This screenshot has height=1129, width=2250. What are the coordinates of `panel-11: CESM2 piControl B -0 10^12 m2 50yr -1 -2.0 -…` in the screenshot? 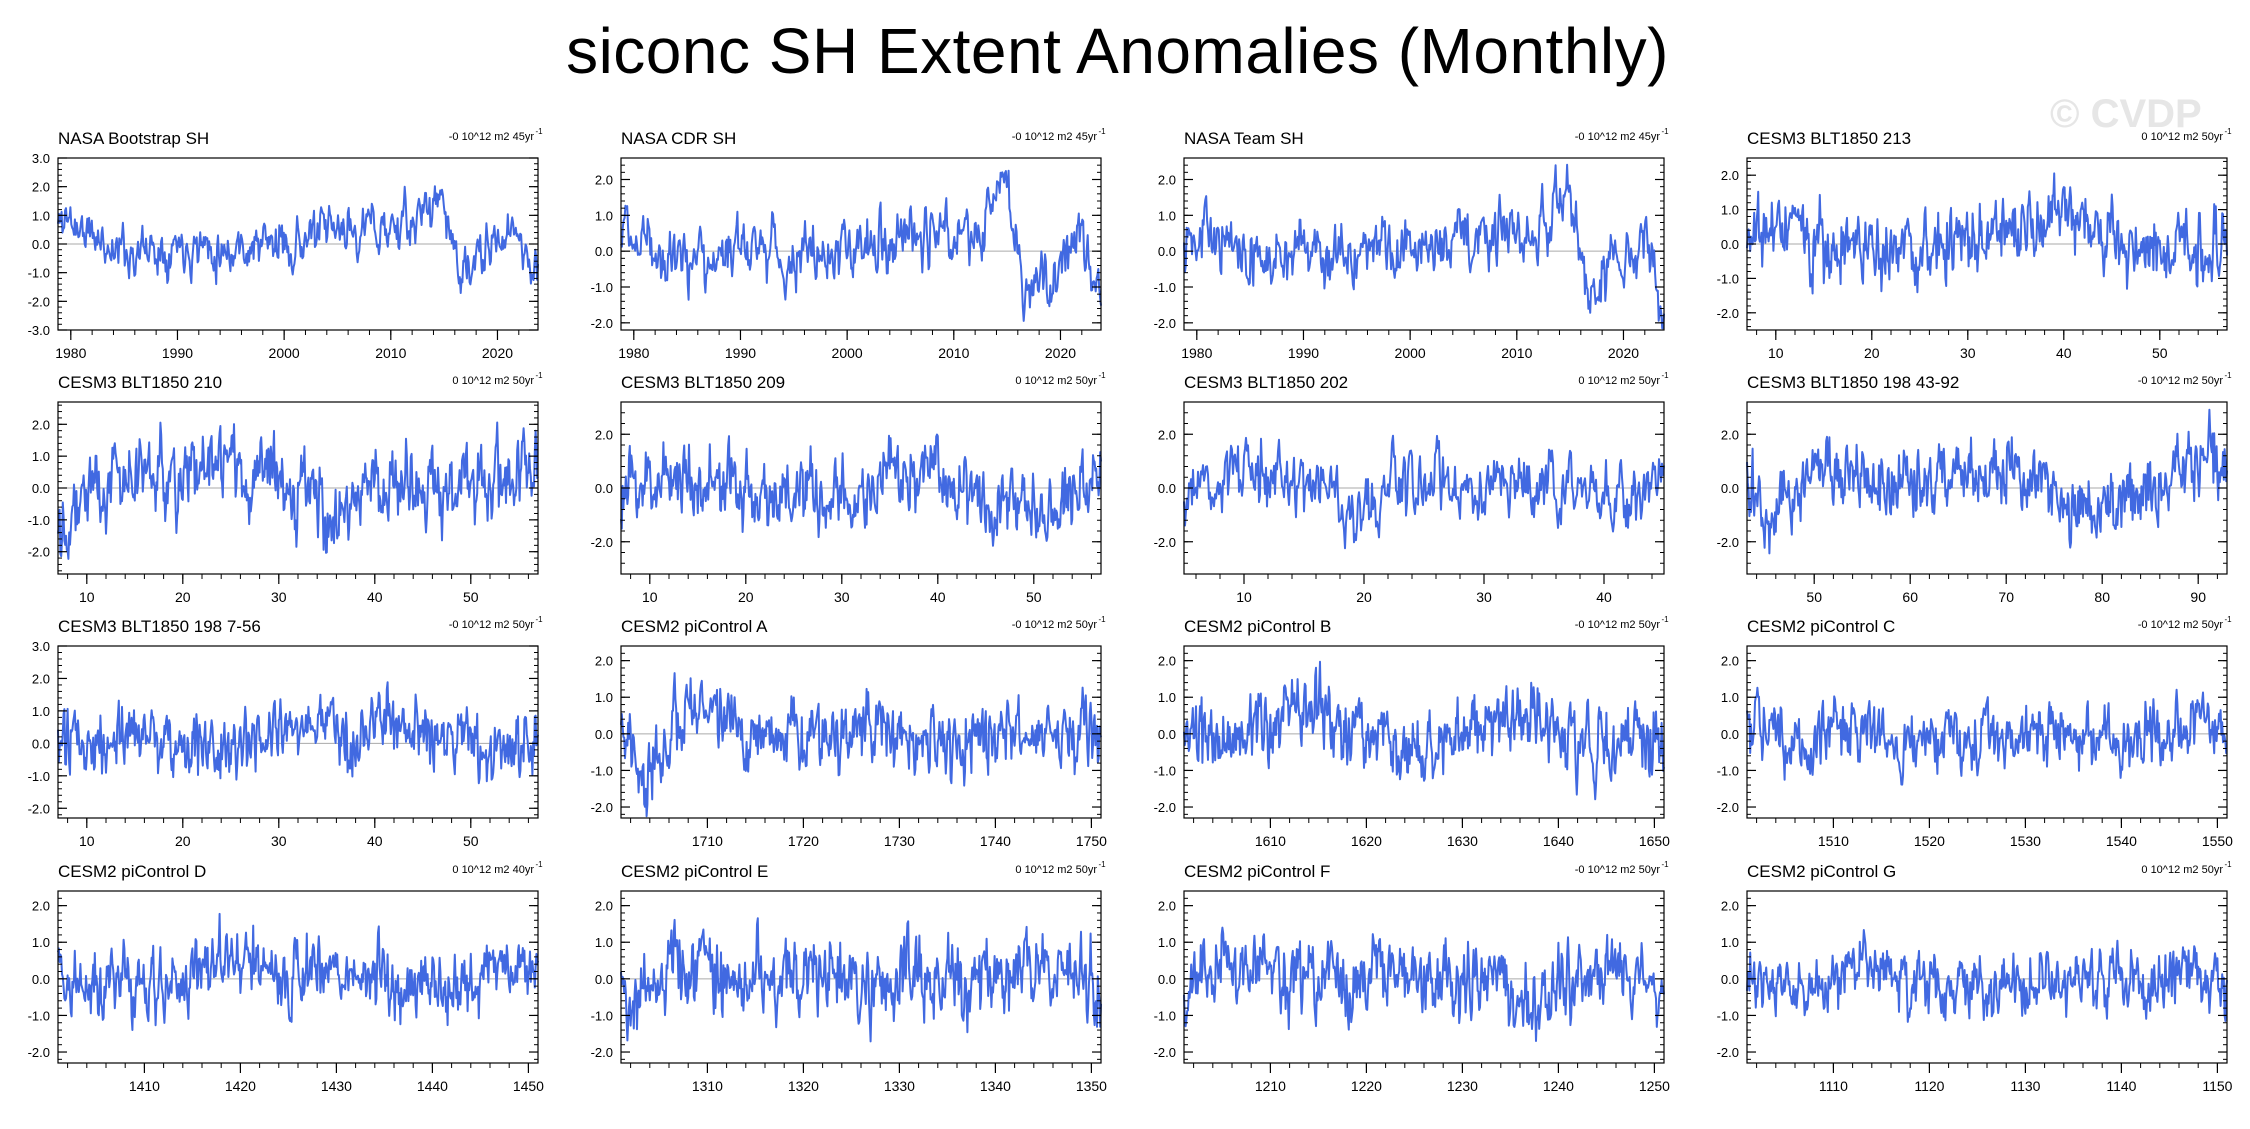 It's located at (1412, 732).